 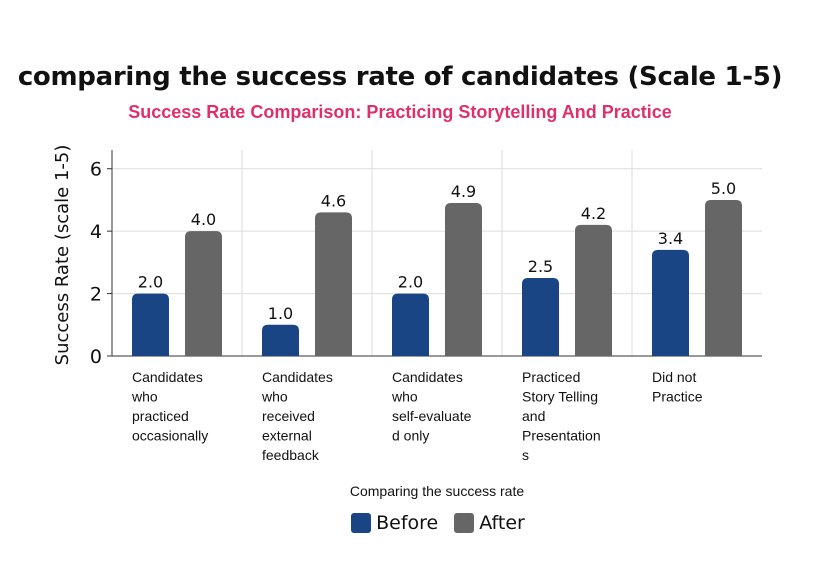 What do you see at coordinates (410, 282) in the screenshot?
I see `data-label-before-2: 2.0` at bounding box center [410, 282].